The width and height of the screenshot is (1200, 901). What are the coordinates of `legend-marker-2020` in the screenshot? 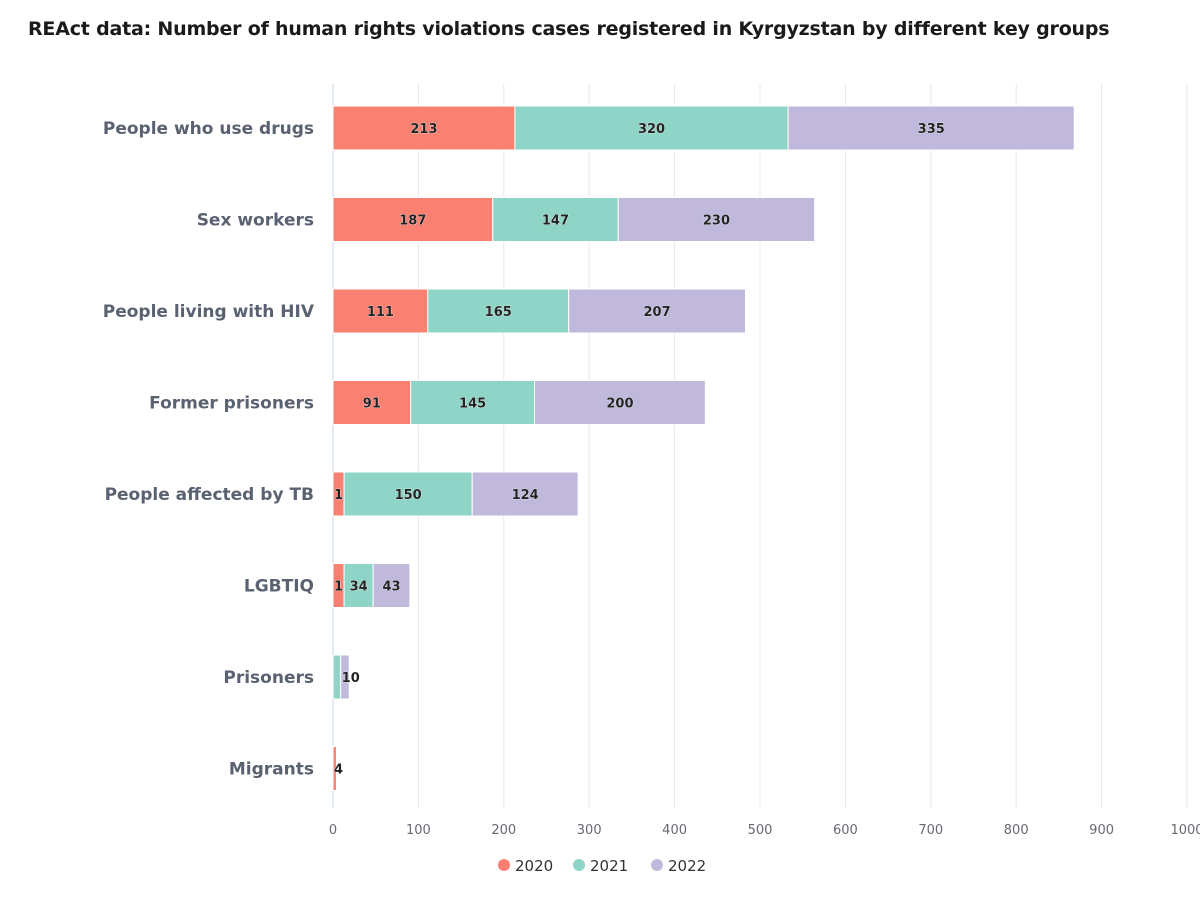 It's located at (504, 865).